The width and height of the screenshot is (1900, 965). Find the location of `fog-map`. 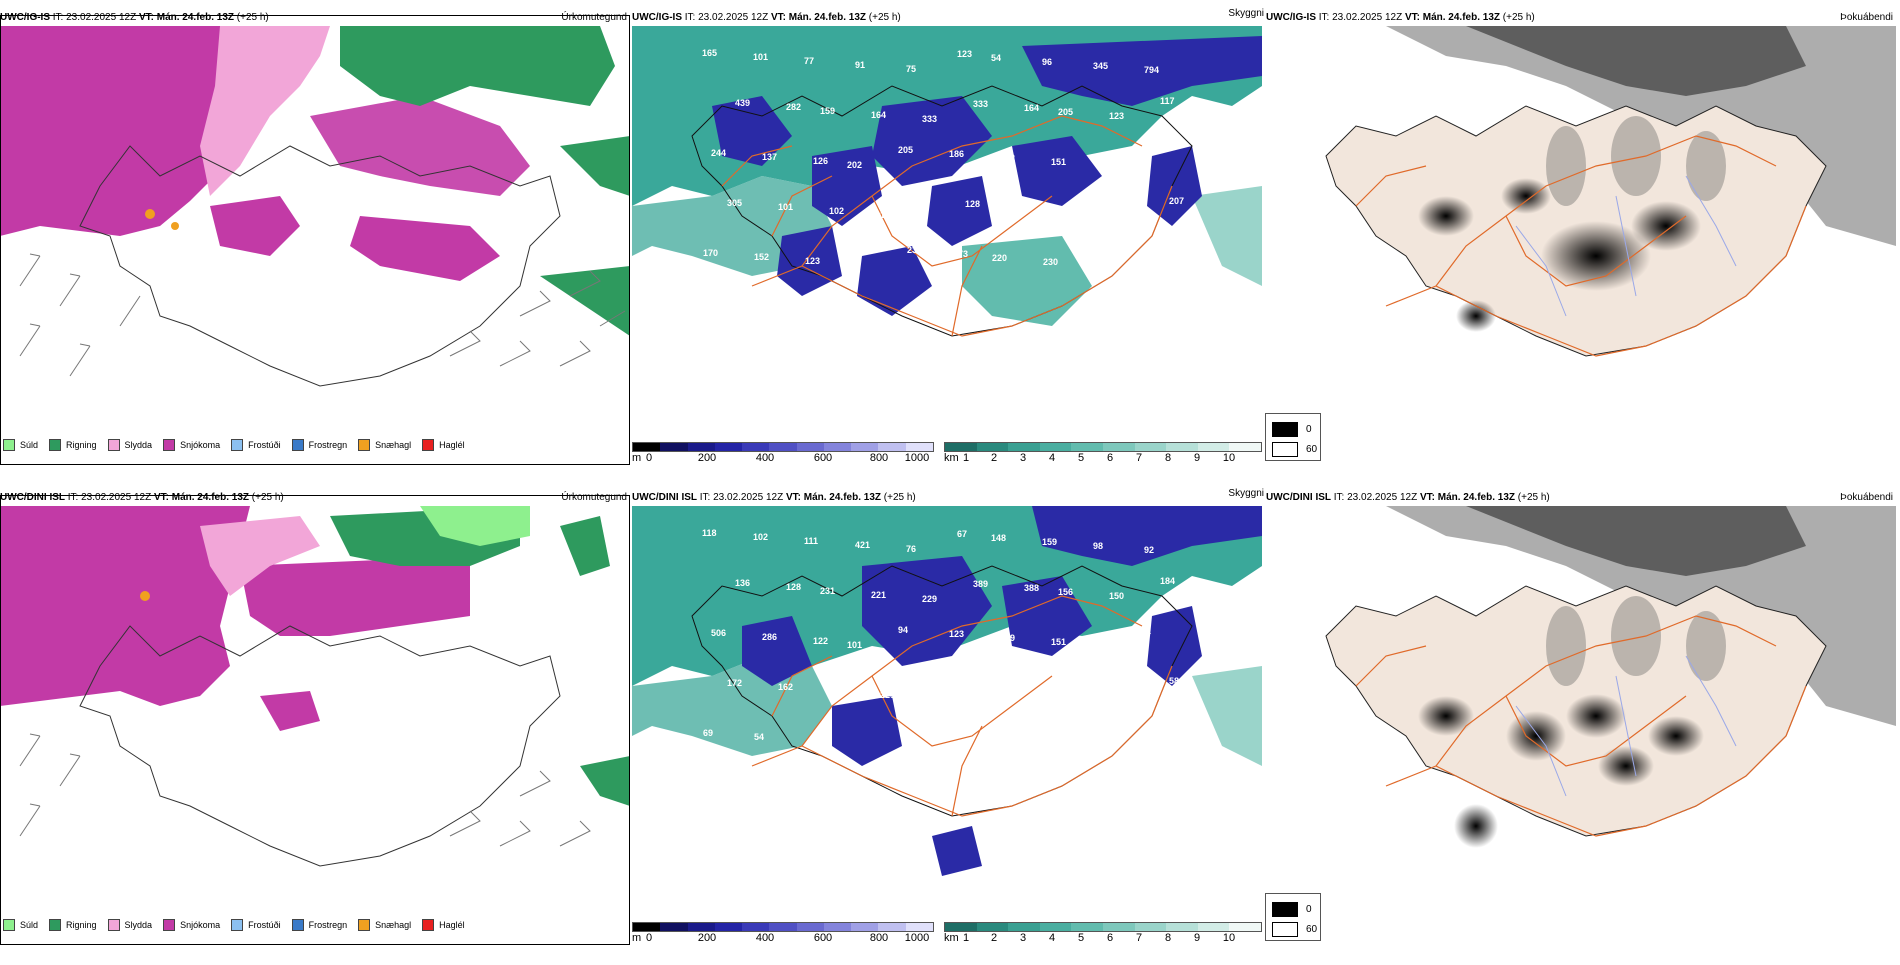

fog-map is located at coordinates (1581, 221).